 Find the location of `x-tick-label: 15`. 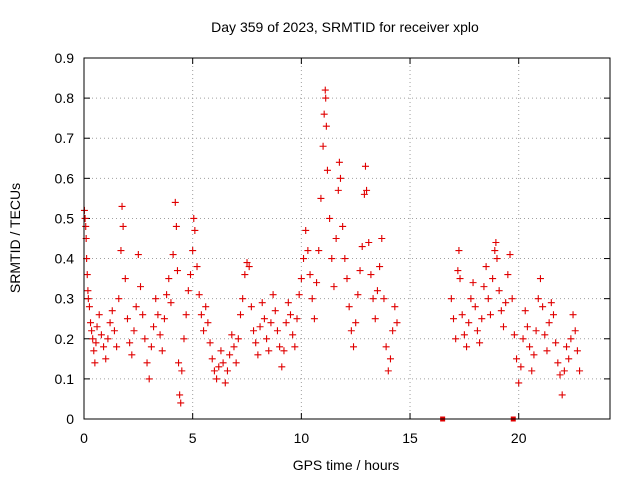

x-tick-label: 15 is located at coordinates (410, 438).